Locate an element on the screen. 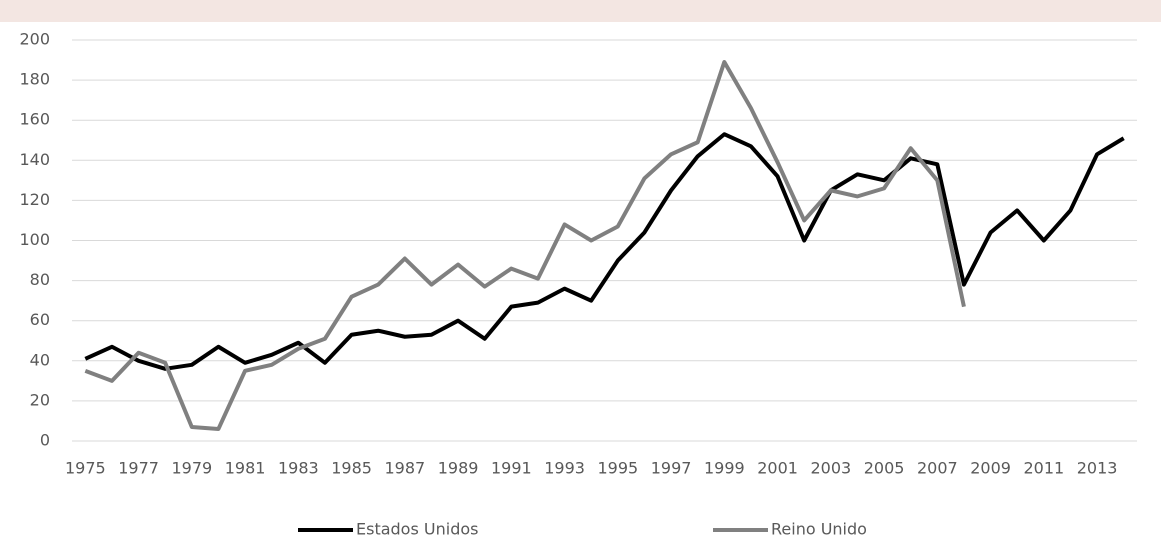  x-tick-label: 2007 is located at coordinates (937, 468).